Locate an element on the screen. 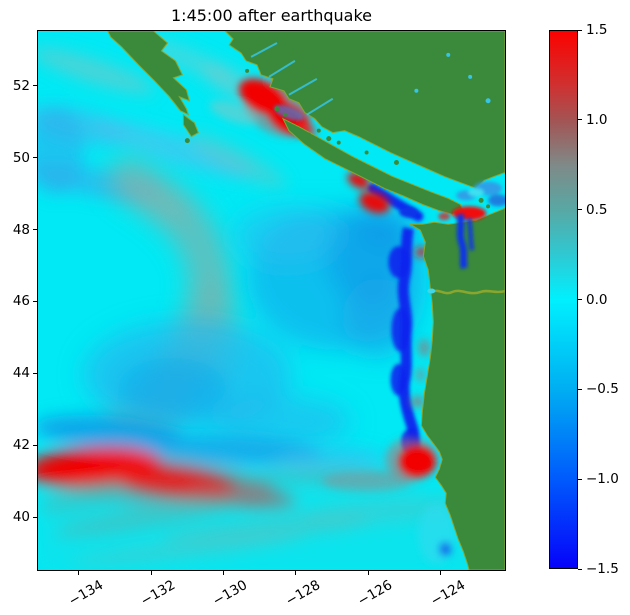  y-tick-label: 52 is located at coordinates (21, 85).